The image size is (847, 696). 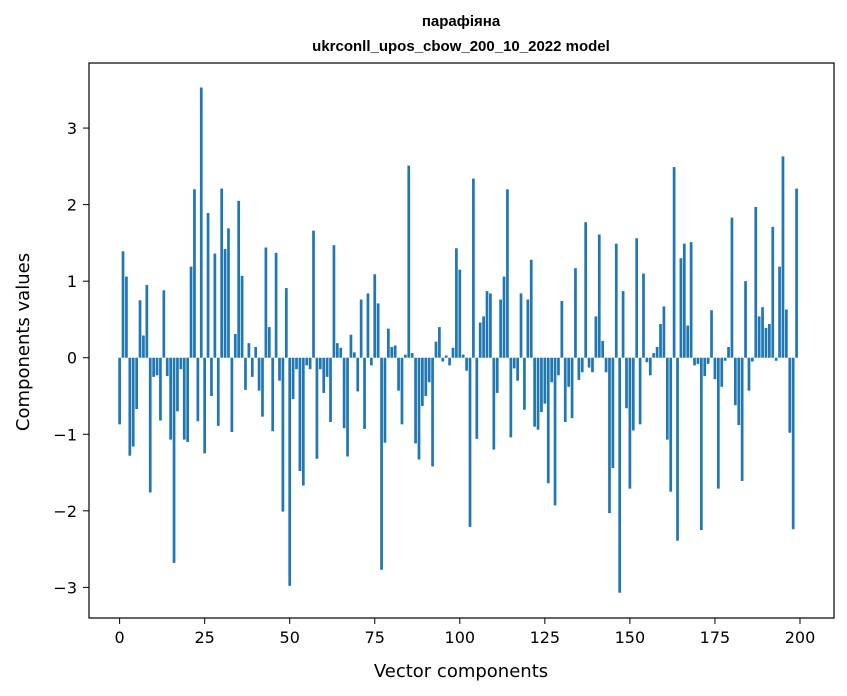 I want to click on x-tick-label: 100, so click(x=460, y=637).